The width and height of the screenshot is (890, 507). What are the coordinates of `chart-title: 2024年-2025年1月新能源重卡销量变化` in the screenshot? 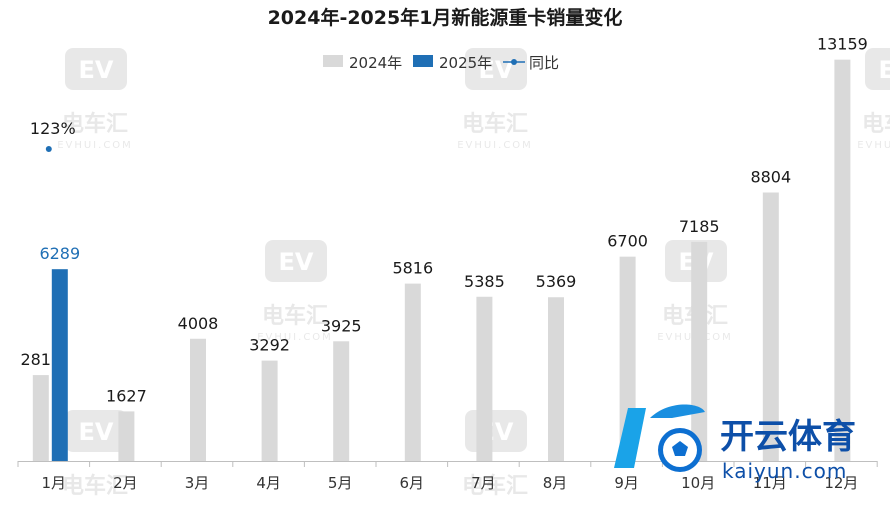 It's located at (445, 17).